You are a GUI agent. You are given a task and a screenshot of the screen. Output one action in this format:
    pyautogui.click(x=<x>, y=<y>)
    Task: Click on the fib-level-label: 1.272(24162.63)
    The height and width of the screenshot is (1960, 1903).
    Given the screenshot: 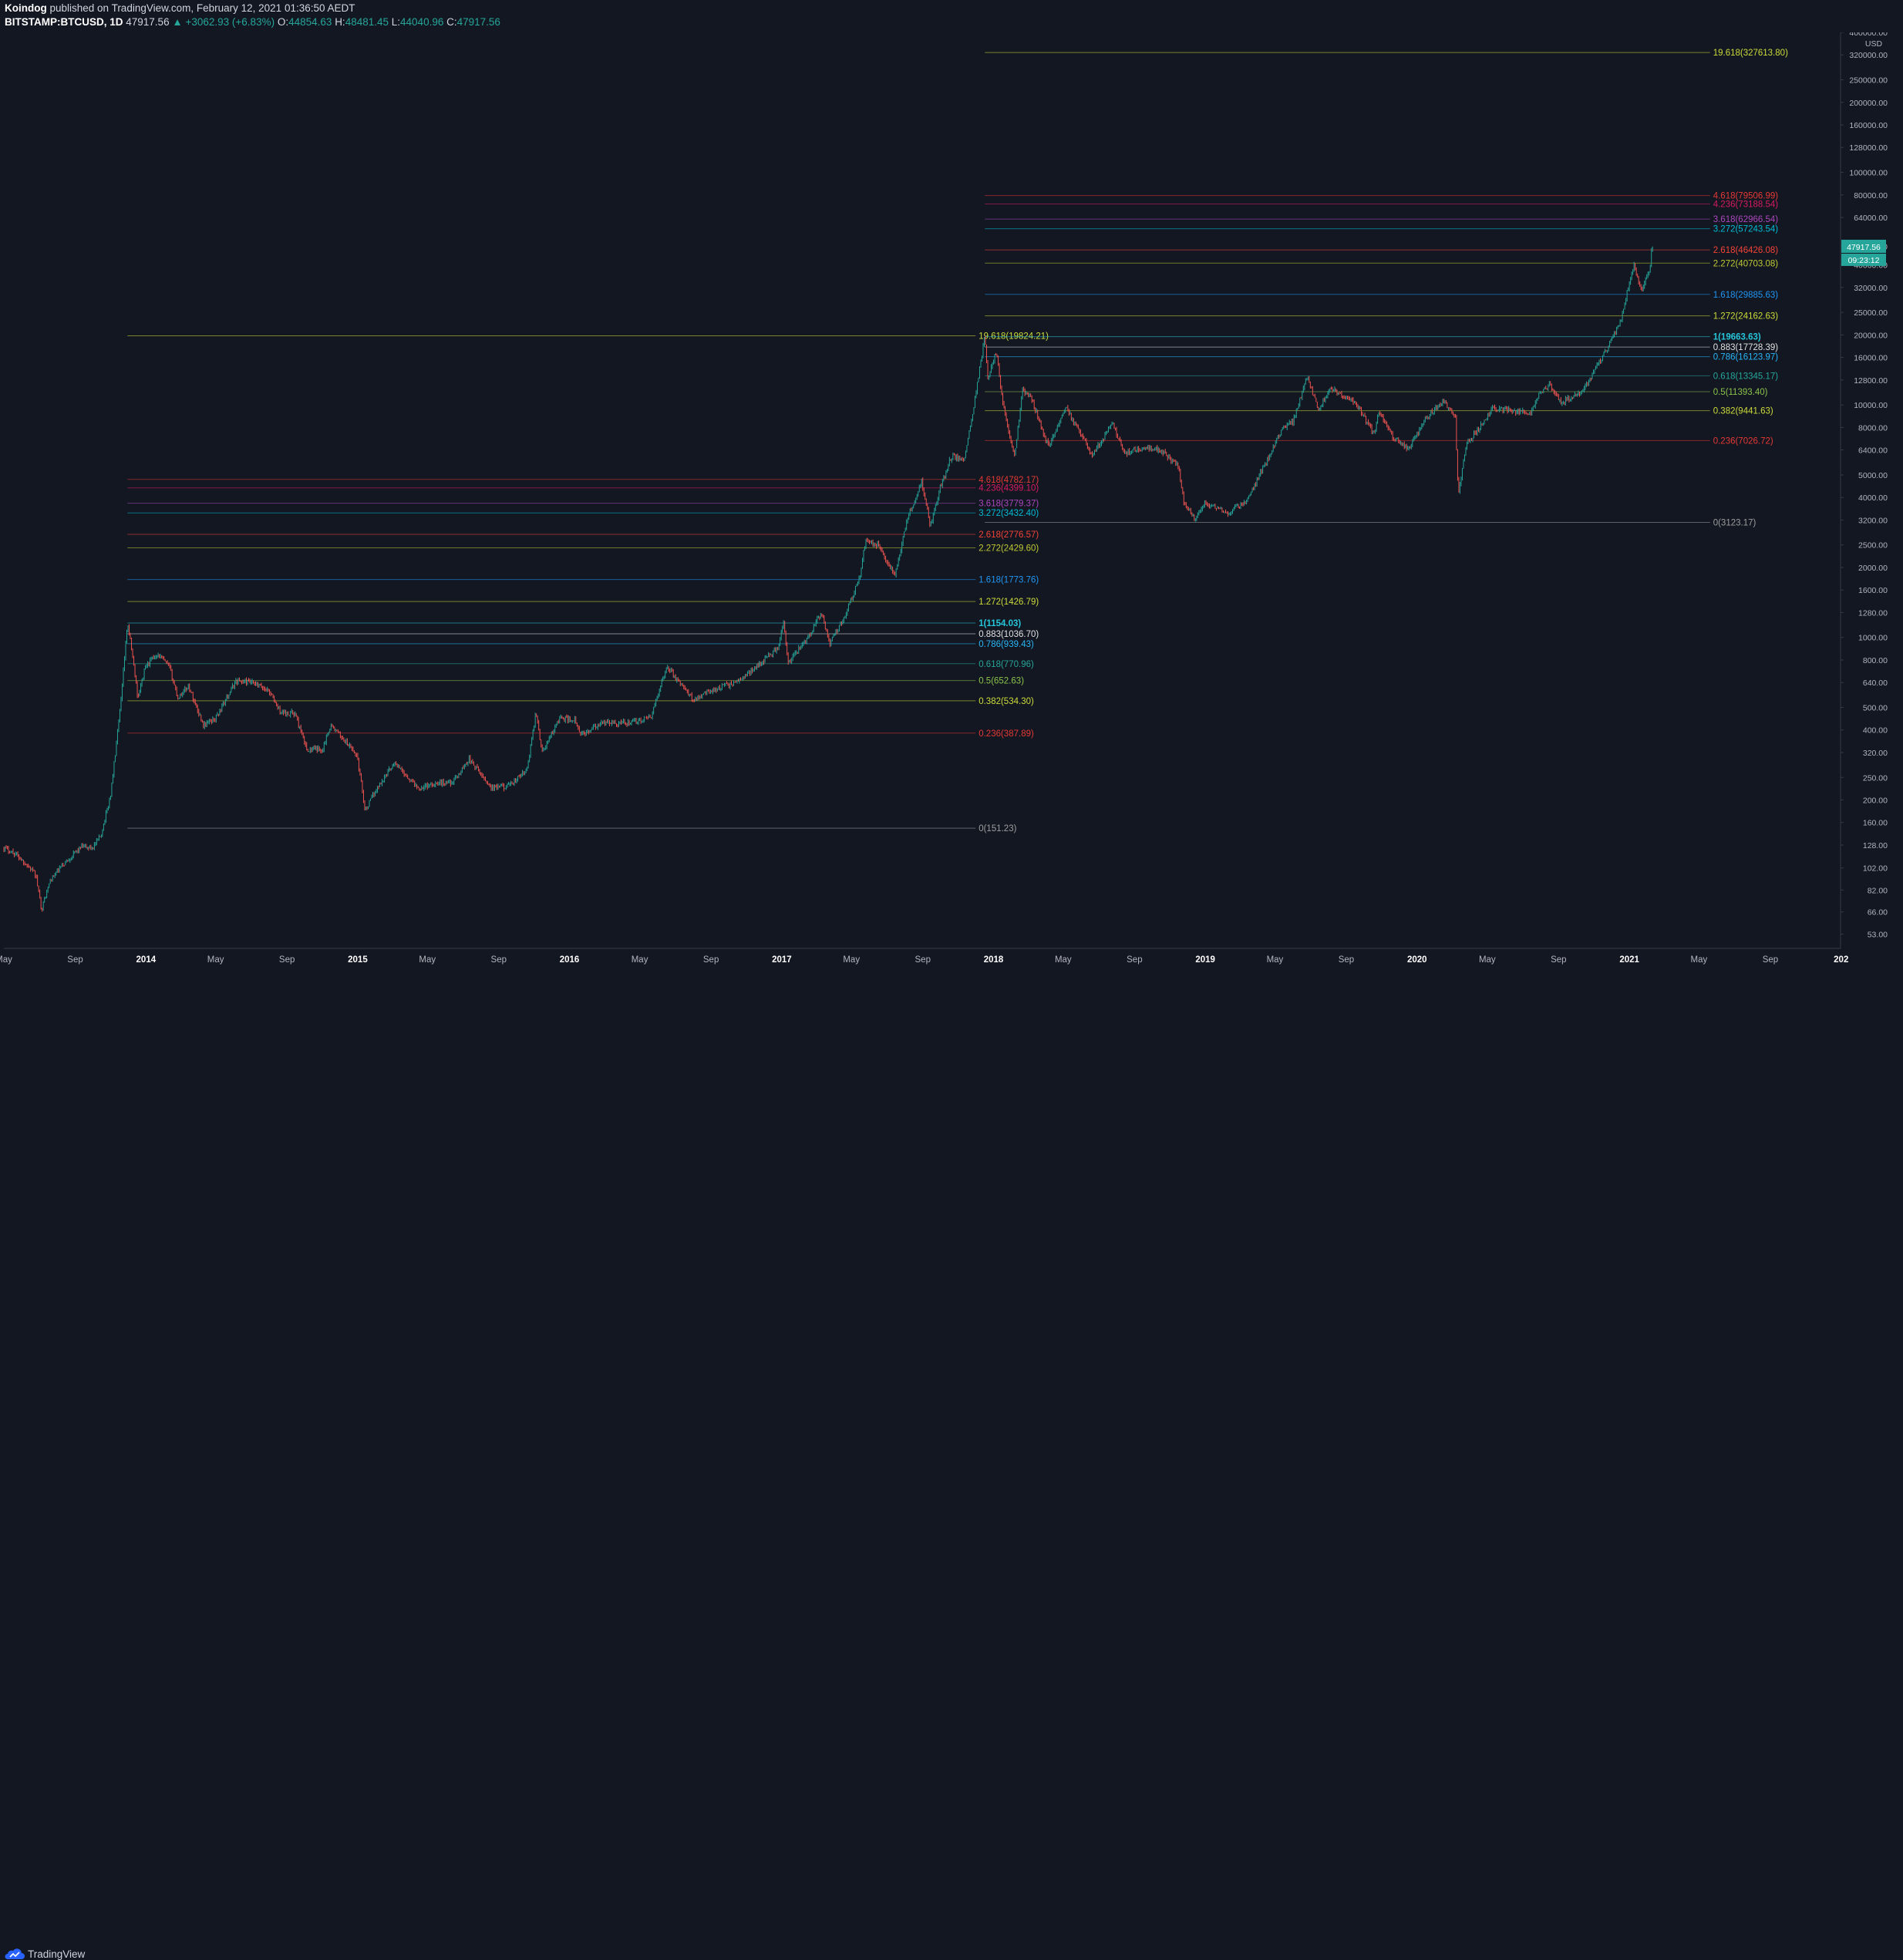 What is the action you would take?
    pyautogui.click(x=1746, y=317)
    